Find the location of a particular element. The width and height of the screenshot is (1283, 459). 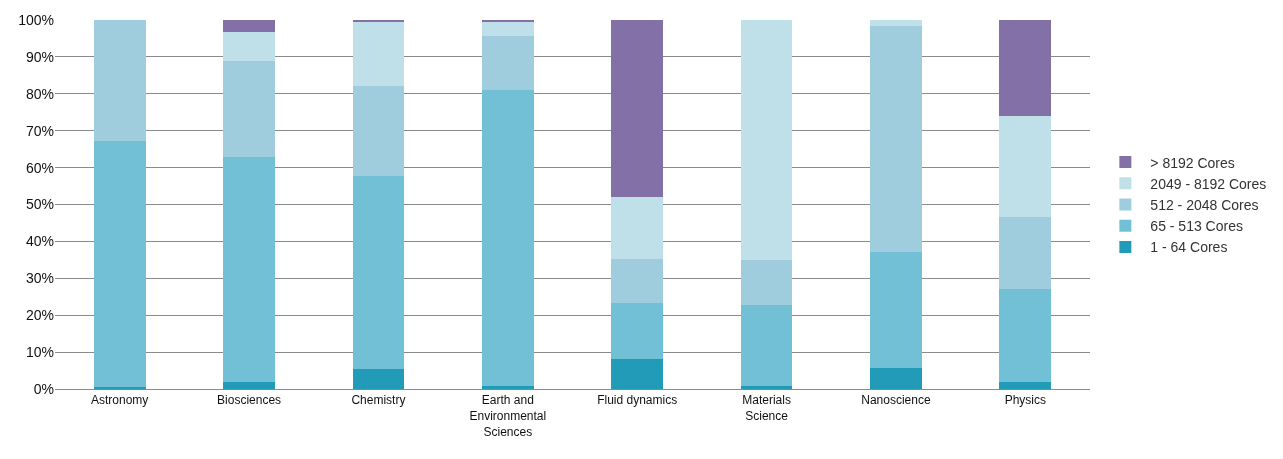

y-tick-label: 10% is located at coordinates (39, 352).